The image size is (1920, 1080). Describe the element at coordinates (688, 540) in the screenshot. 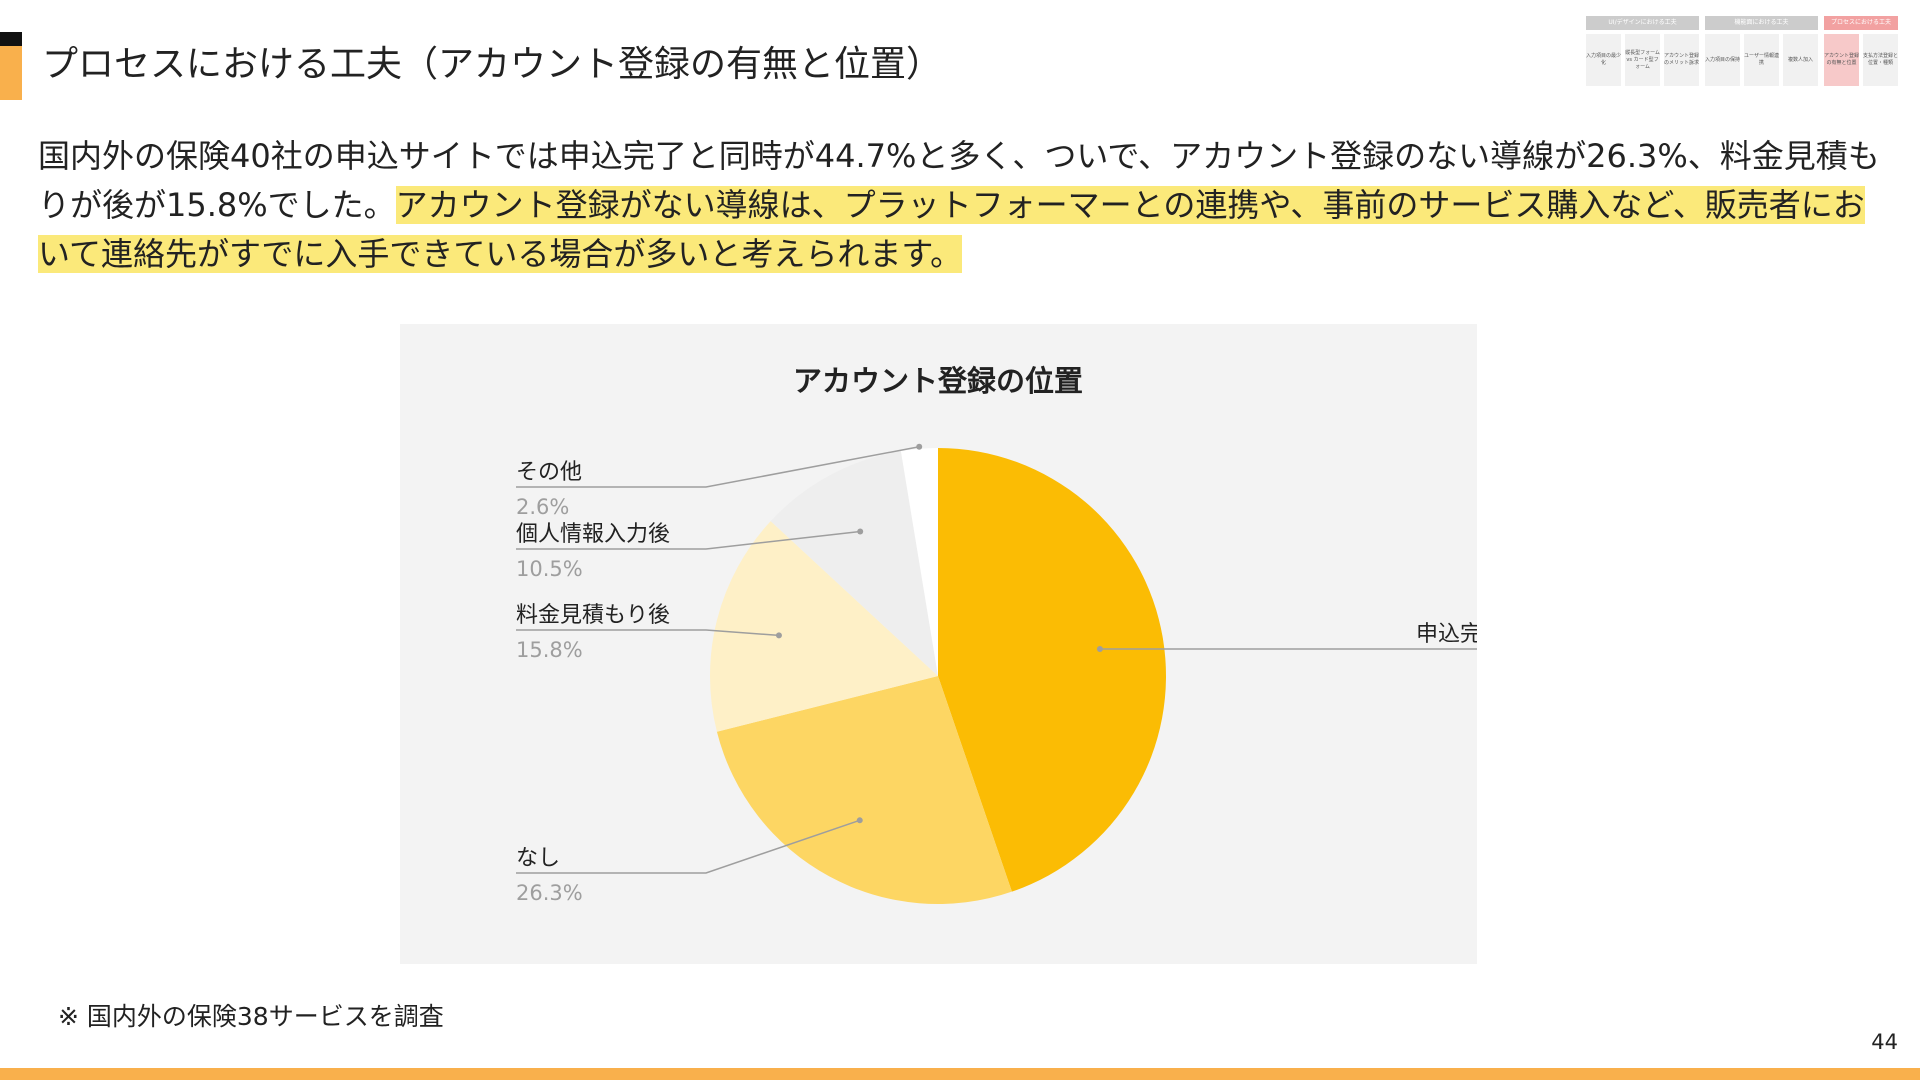

I see `leader-line-個人情報入力後` at that location.